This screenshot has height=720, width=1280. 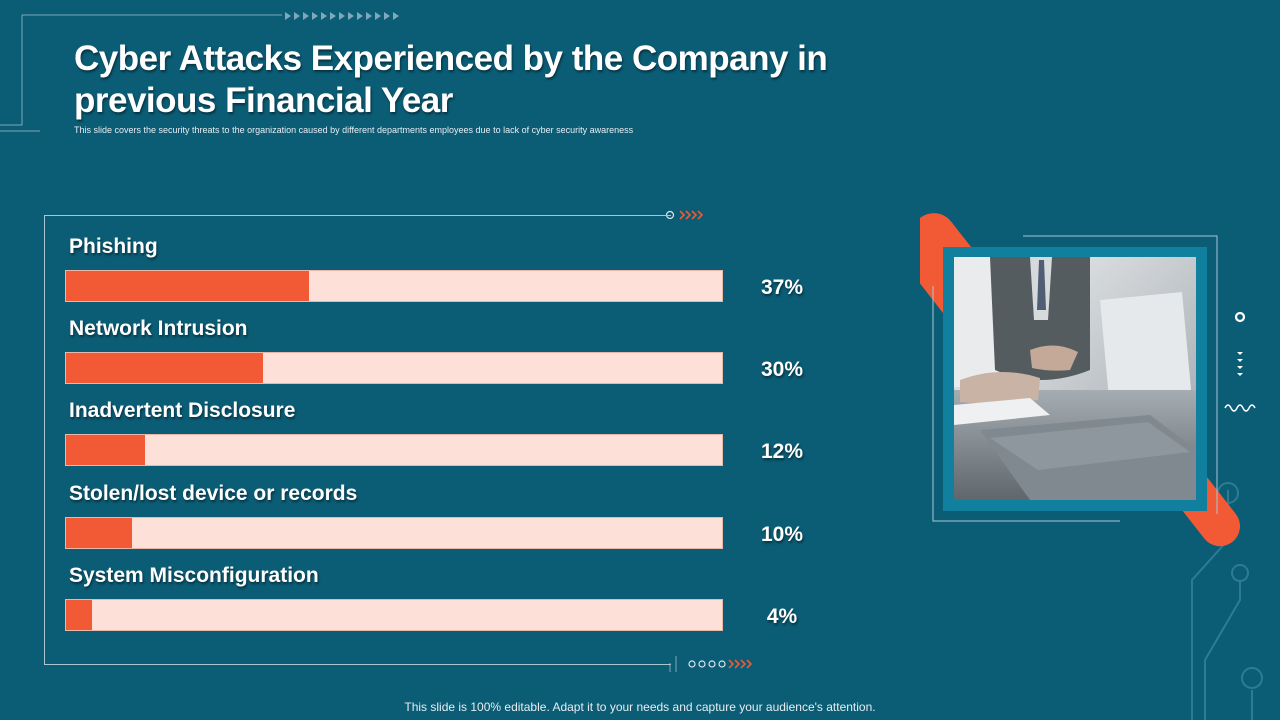 I want to click on arrow-strip-top-icon, so click(x=342, y=16).